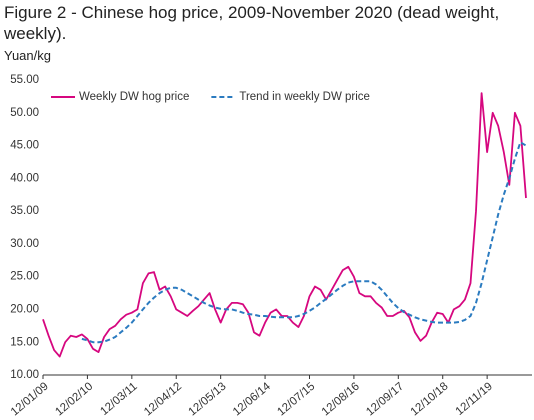  I want to click on y-tick-label: 55.00, so click(24, 80).